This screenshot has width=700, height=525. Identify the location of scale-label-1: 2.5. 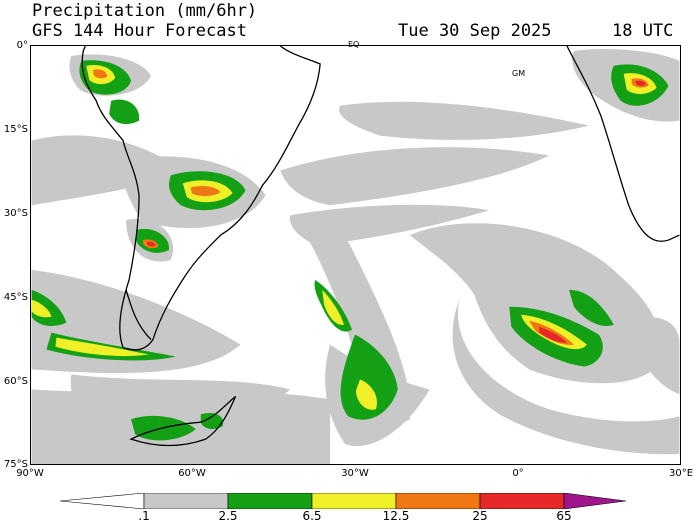
(228, 516).